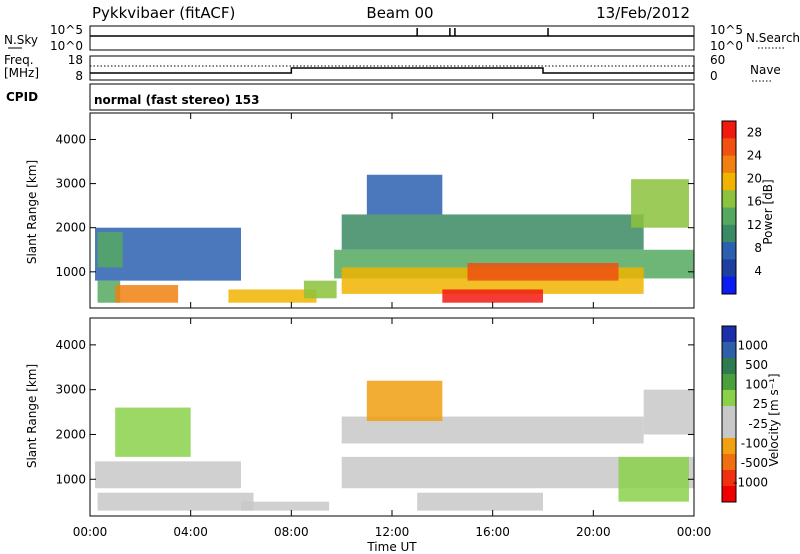  I want to click on colorbar-frame, so click(729, 207).